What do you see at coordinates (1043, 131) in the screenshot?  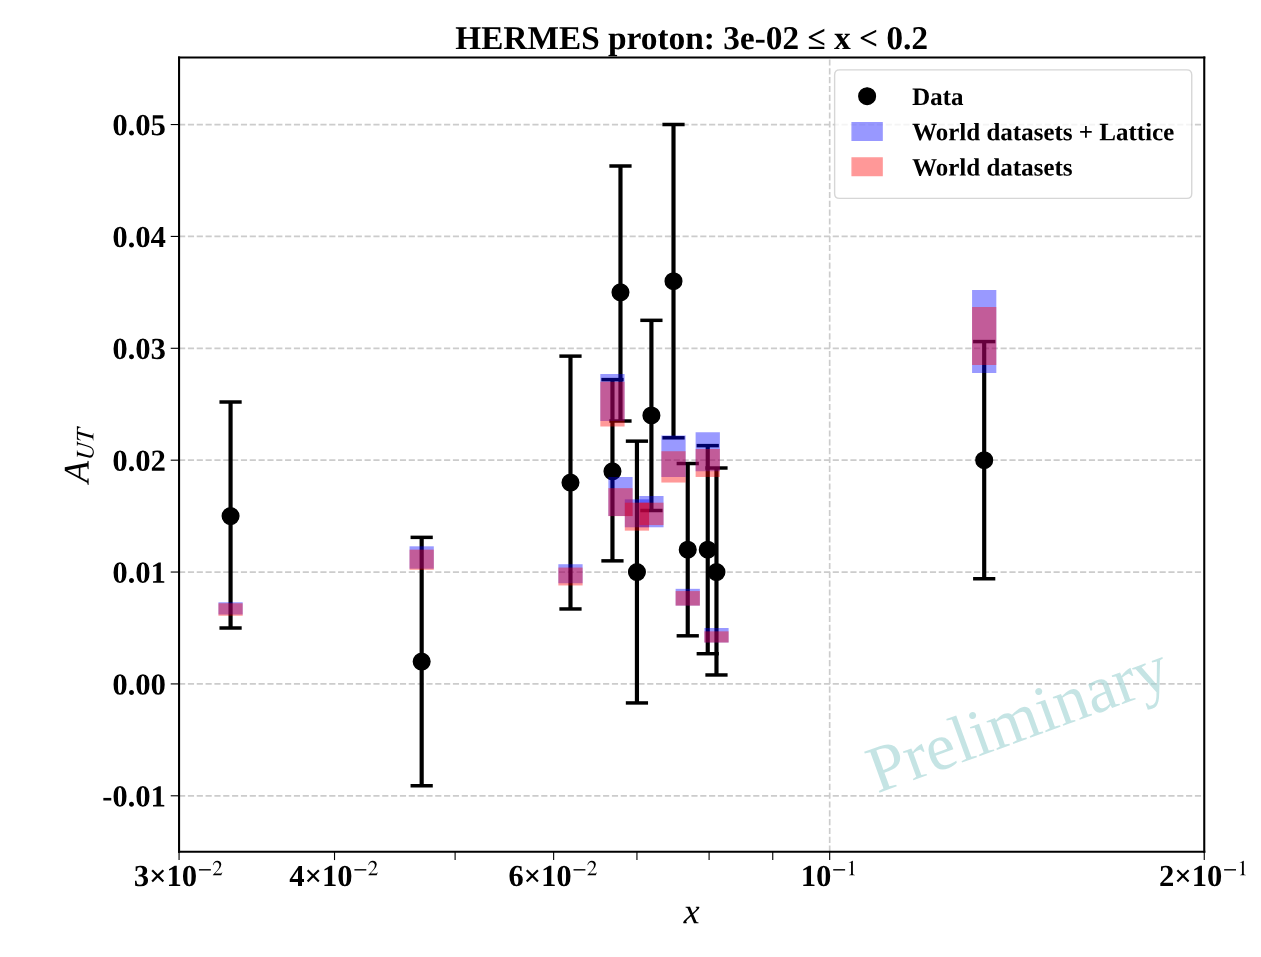 I see `legend-label: World datasets + Lattice` at bounding box center [1043, 131].